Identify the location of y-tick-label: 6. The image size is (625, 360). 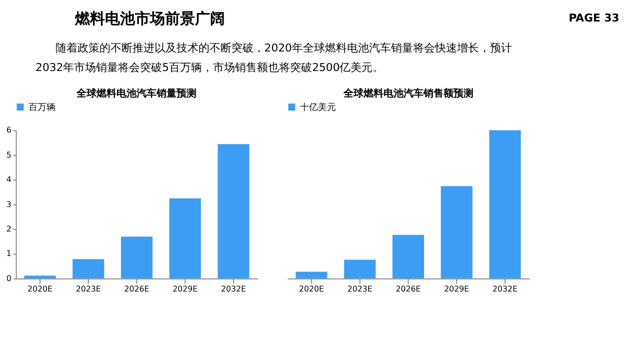
(9, 130).